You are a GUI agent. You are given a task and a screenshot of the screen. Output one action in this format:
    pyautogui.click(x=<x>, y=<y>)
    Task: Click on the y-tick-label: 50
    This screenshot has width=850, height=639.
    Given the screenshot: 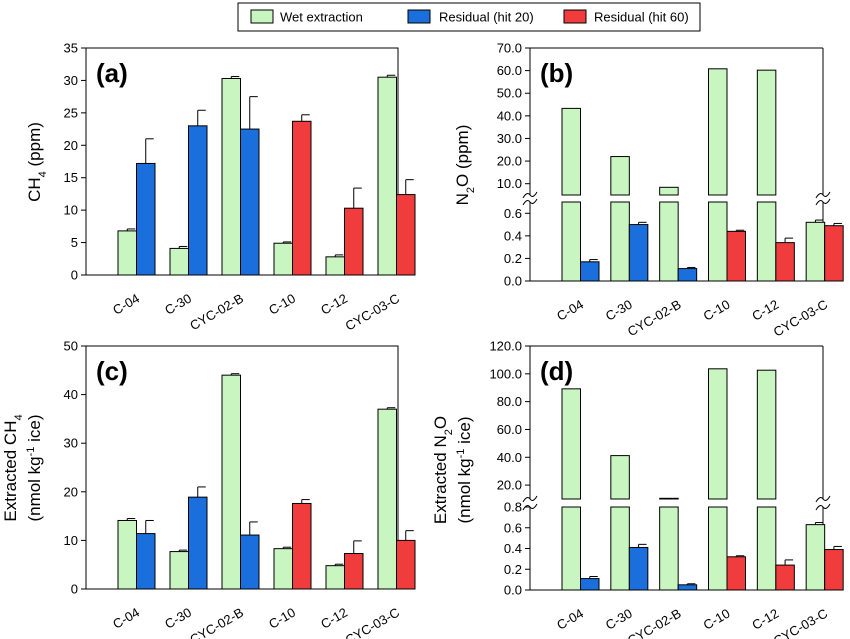 What is the action you would take?
    pyautogui.click(x=71, y=346)
    